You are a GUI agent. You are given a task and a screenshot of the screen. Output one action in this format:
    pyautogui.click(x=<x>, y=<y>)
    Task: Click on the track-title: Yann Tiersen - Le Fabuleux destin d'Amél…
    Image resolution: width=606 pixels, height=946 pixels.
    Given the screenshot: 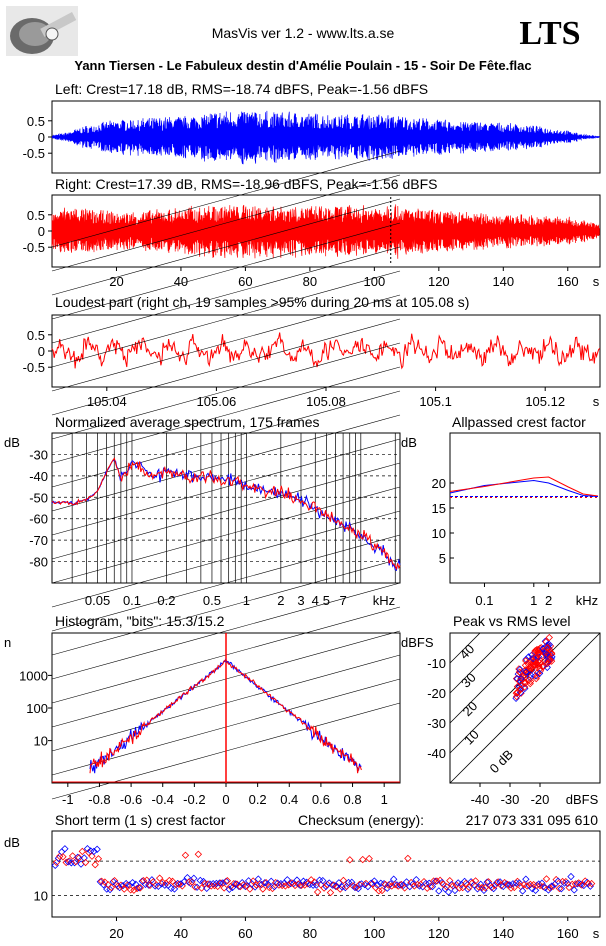 What is the action you would take?
    pyautogui.click(x=302, y=65)
    